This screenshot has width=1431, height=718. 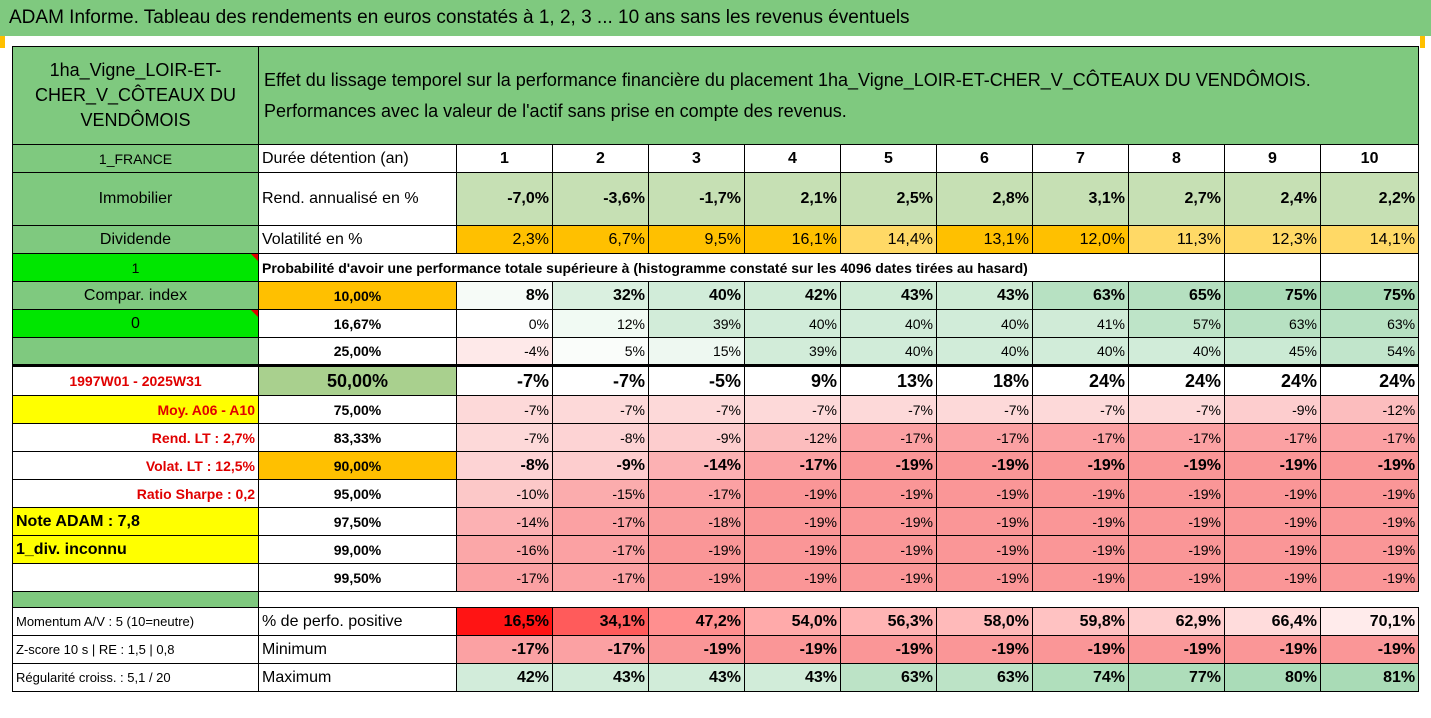 I want to click on edge-marker-left, so click(x=2, y=42).